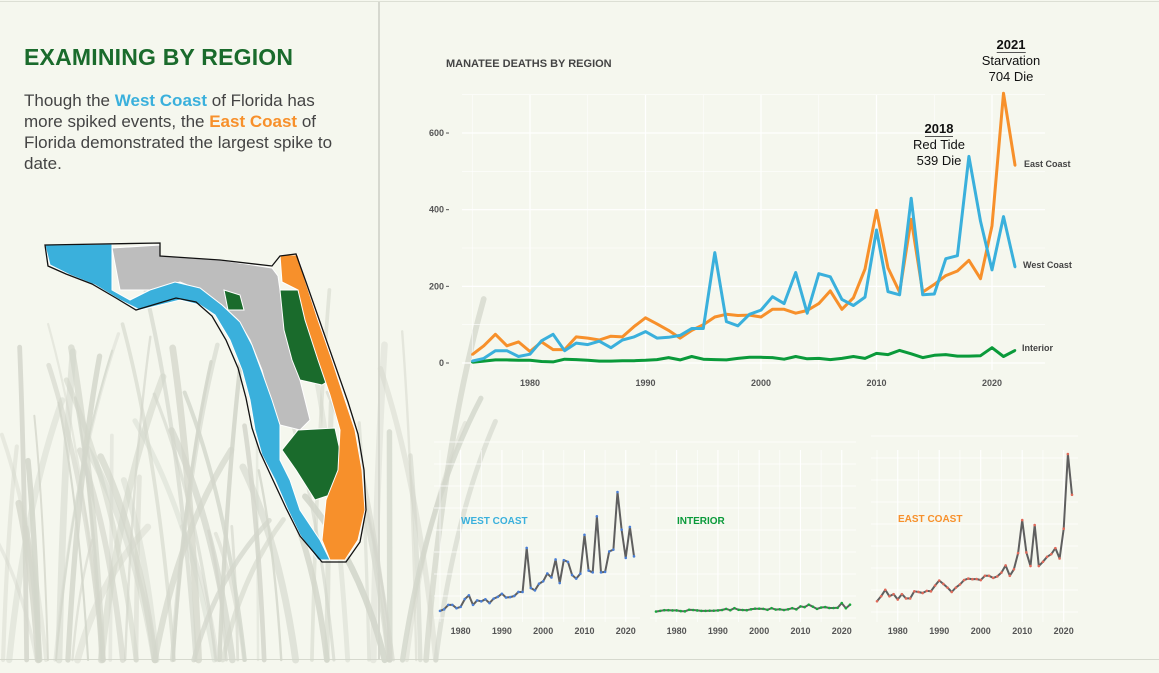 The width and height of the screenshot is (1159, 673). Describe the element at coordinates (645, 383) in the screenshot. I see `x-tick-label: 1990` at that location.